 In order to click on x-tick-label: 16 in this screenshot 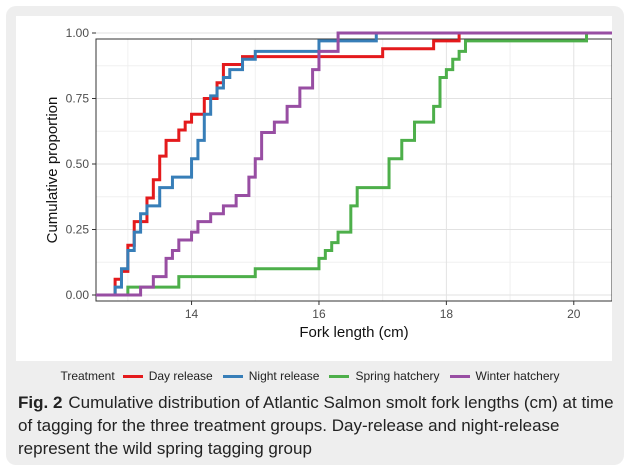, I will do `click(319, 314)`.